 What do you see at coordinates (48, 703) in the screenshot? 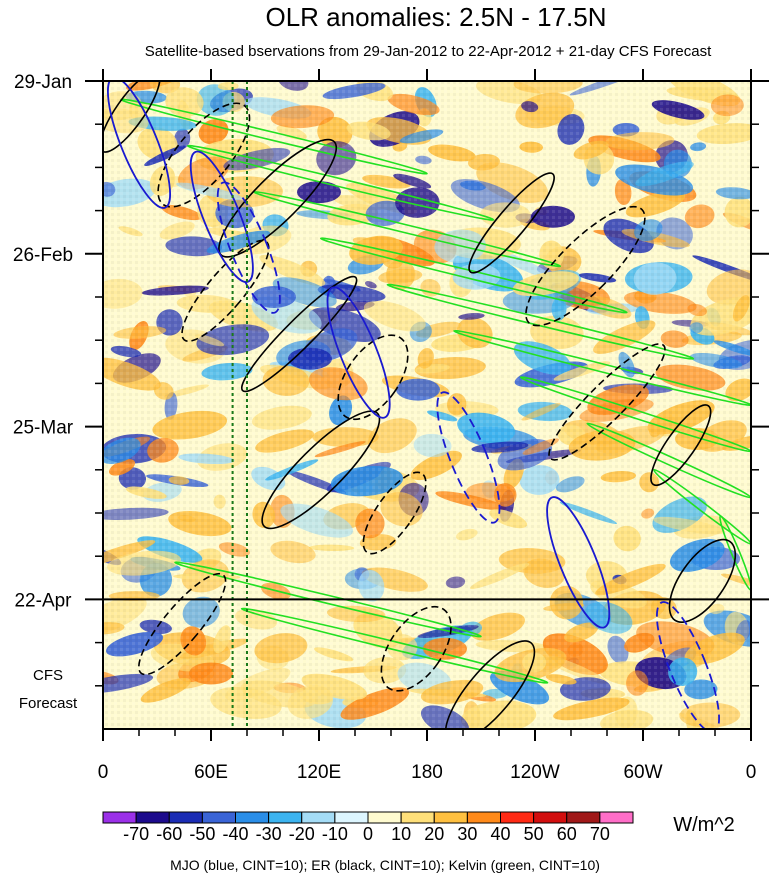
I see `forecast-label-line2: Forecast` at bounding box center [48, 703].